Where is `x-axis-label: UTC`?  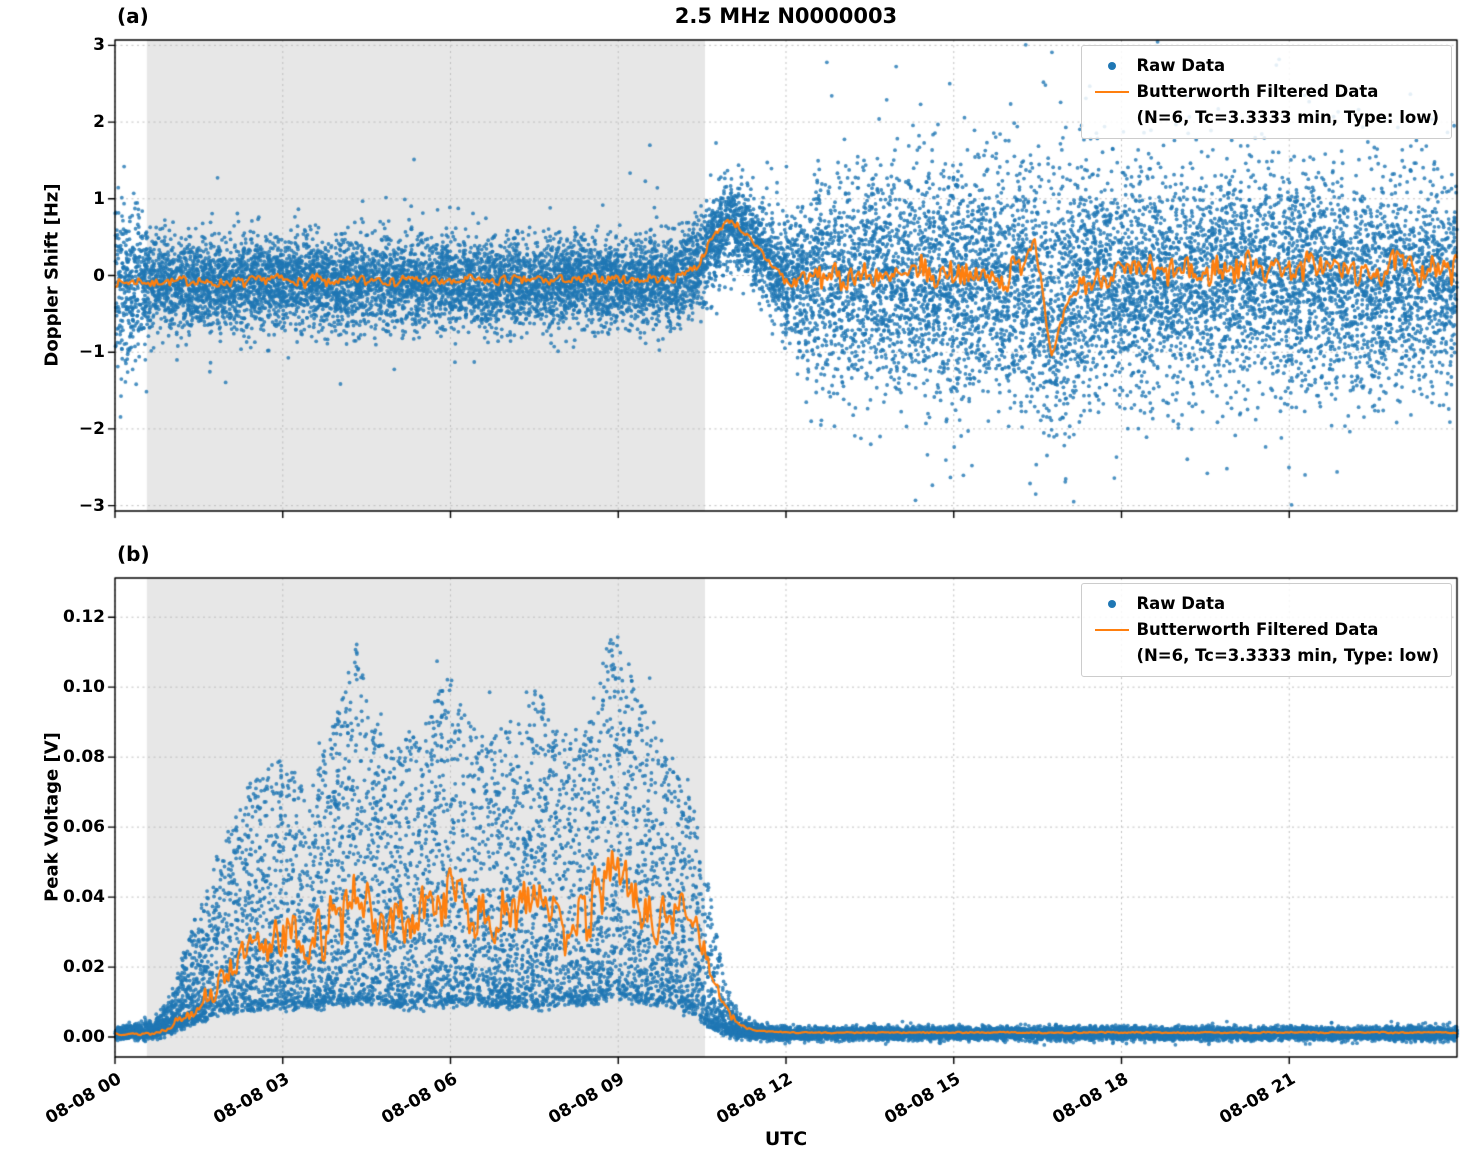
x-axis-label: UTC is located at coordinates (786, 1139).